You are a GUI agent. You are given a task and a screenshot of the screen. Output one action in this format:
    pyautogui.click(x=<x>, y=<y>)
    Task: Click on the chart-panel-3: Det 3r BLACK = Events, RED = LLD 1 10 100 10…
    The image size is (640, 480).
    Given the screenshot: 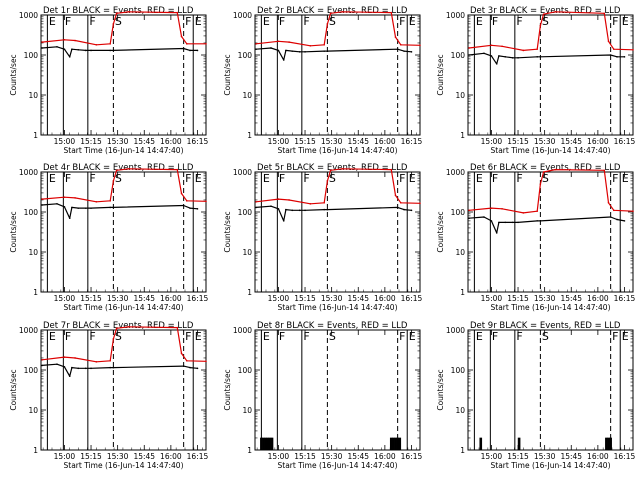 What is the action you would take?
    pyautogui.click(x=536, y=80)
    